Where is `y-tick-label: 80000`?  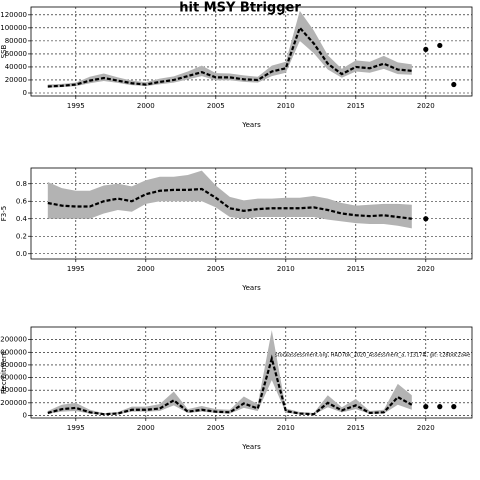 y-tick-label: 80000 is located at coordinates (16, 41).